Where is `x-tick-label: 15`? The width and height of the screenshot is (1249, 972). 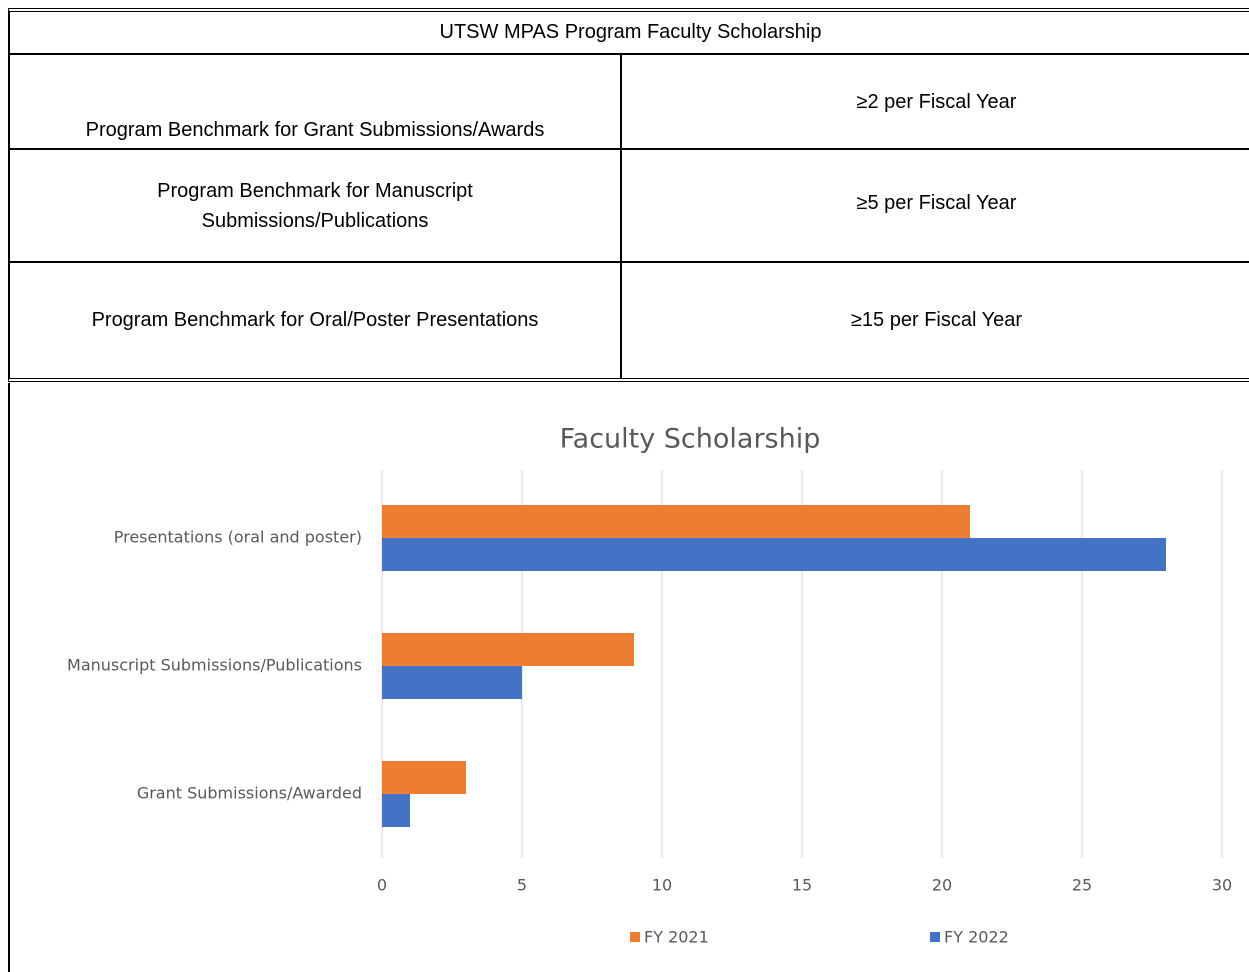 x-tick-label: 15 is located at coordinates (802, 885).